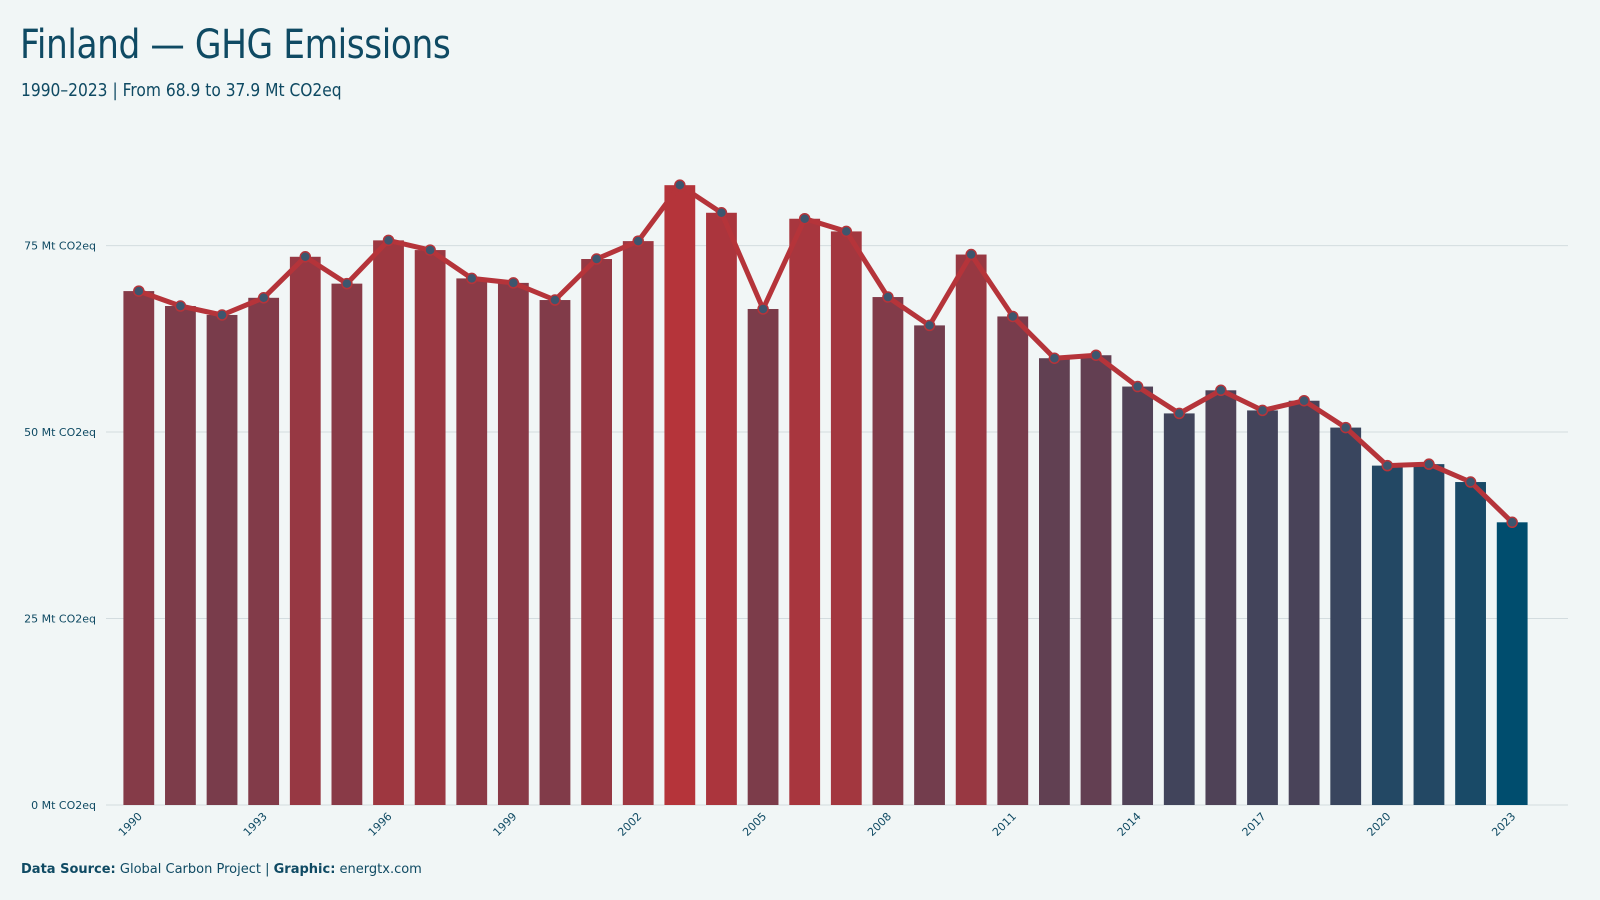 The height and width of the screenshot is (900, 1600). What do you see at coordinates (235, 45) in the screenshot?
I see `chart-title: Finland — GHG Emissions` at bounding box center [235, 45].